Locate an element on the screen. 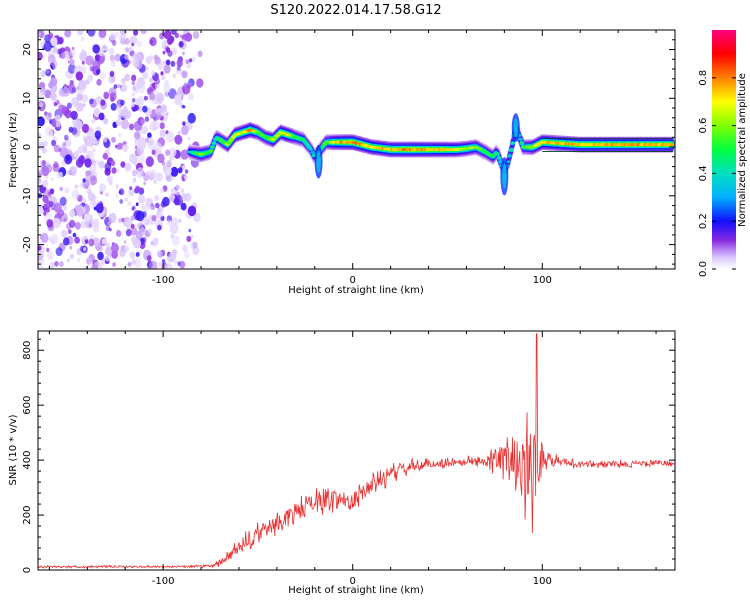 The image size is (750, 600). snr-y-tick-label: 0 is located at coordinates (27, 570).